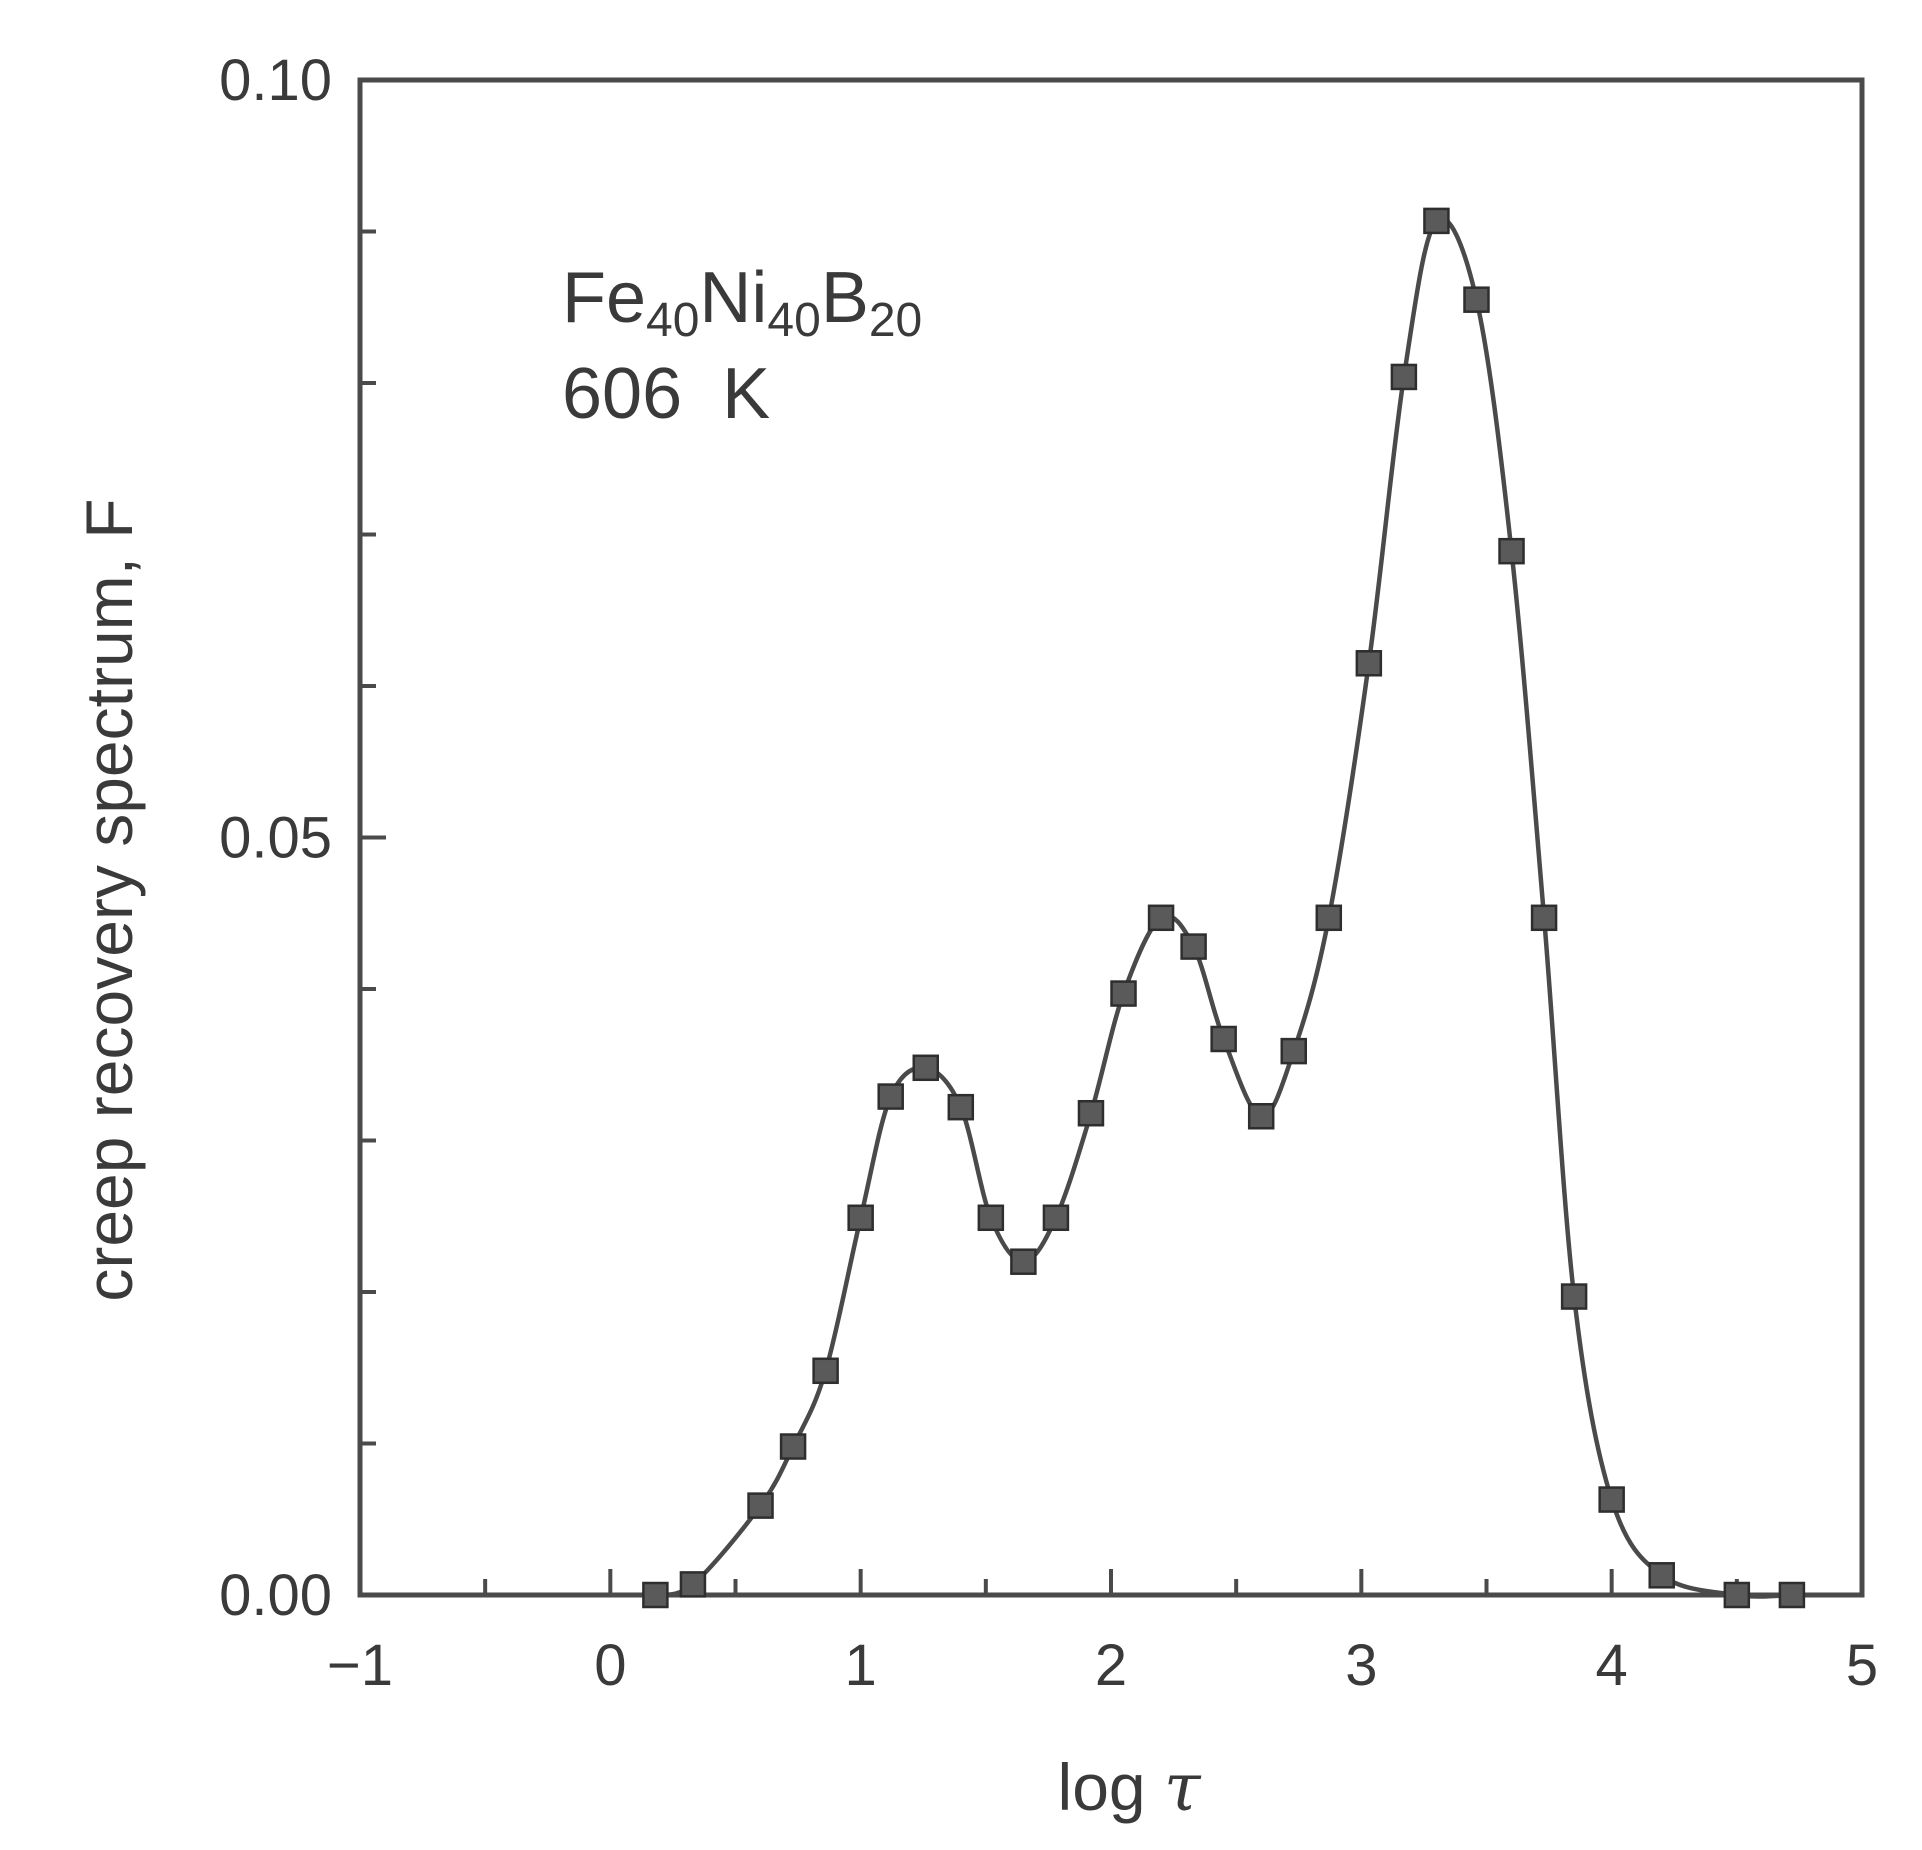  I want to click on annotation-composition: Fe40Ni40B20, so click(742, 302).